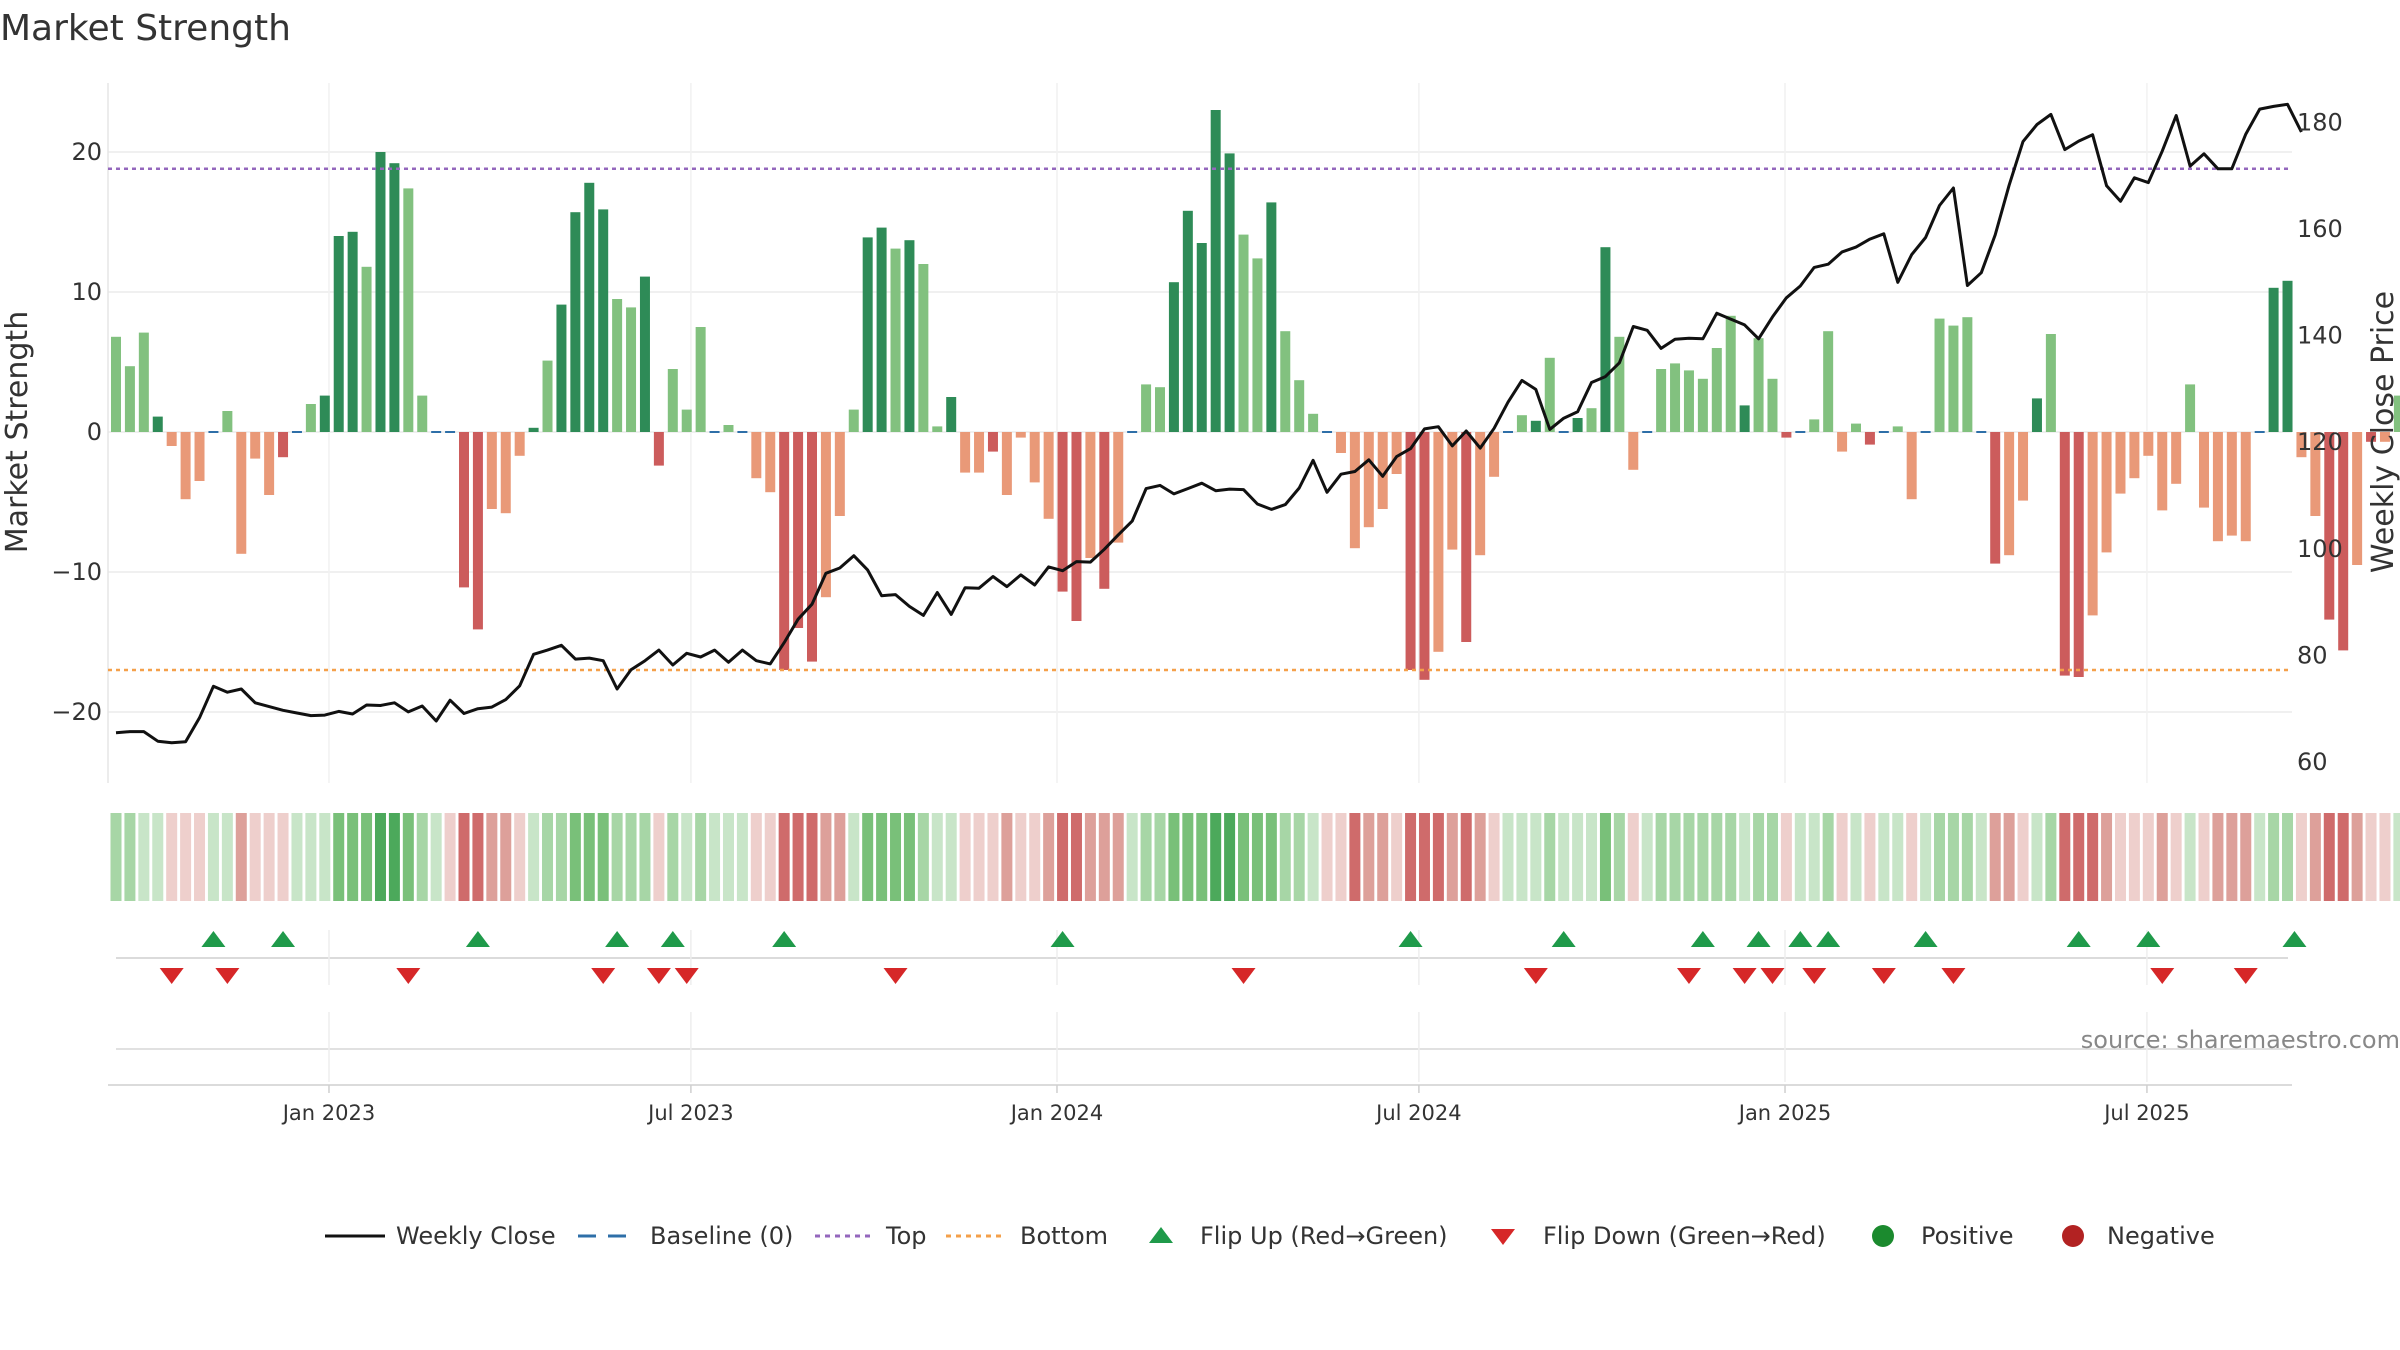  Describe the element at coordinates (2320, 122) in the screenshot. I see `y2-tick-label: 180` at that location.